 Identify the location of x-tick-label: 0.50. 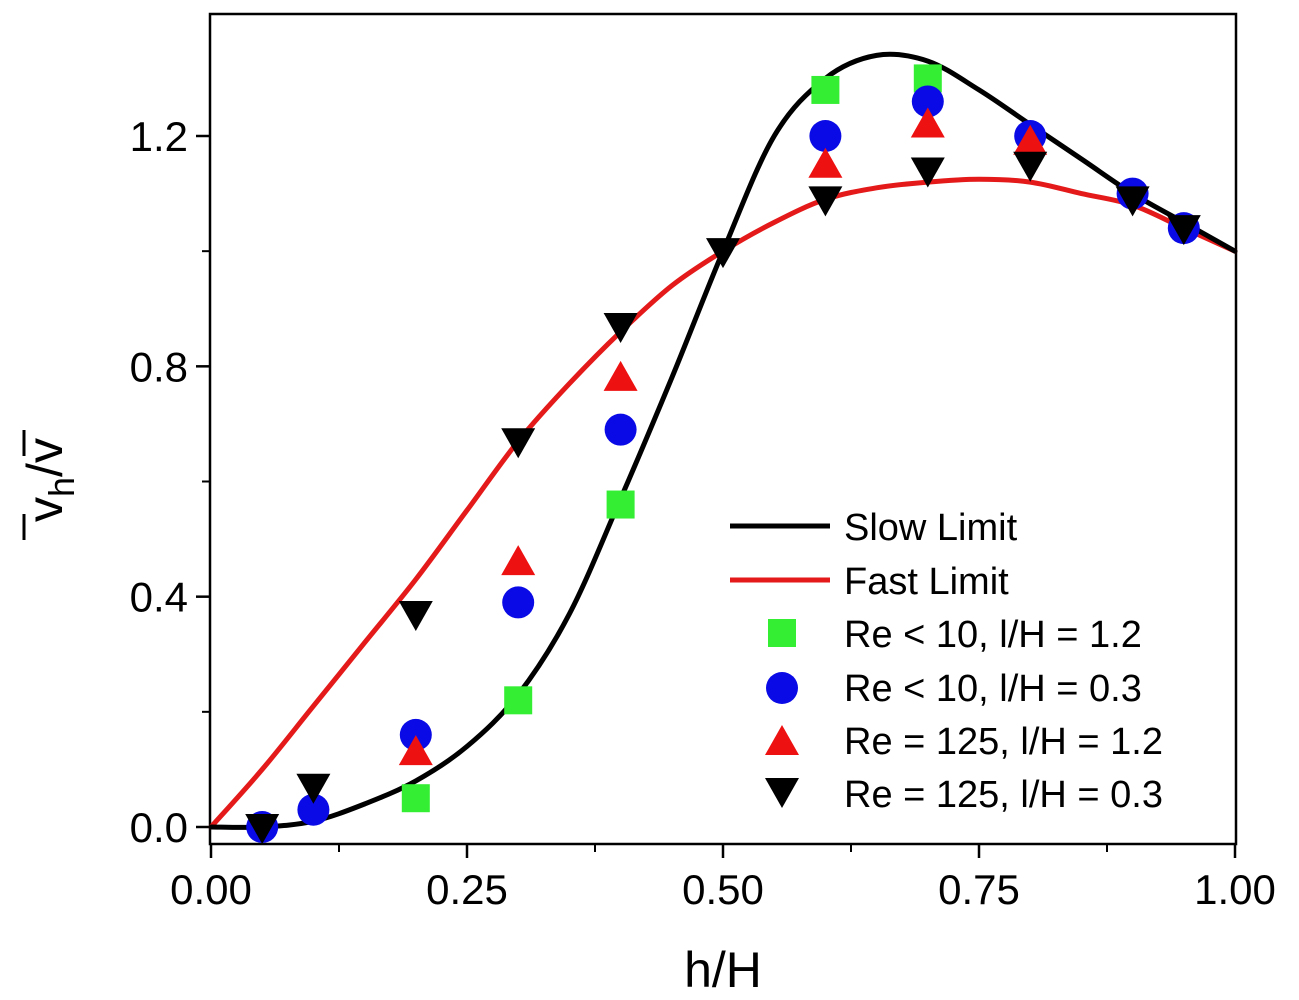
(723, 889).